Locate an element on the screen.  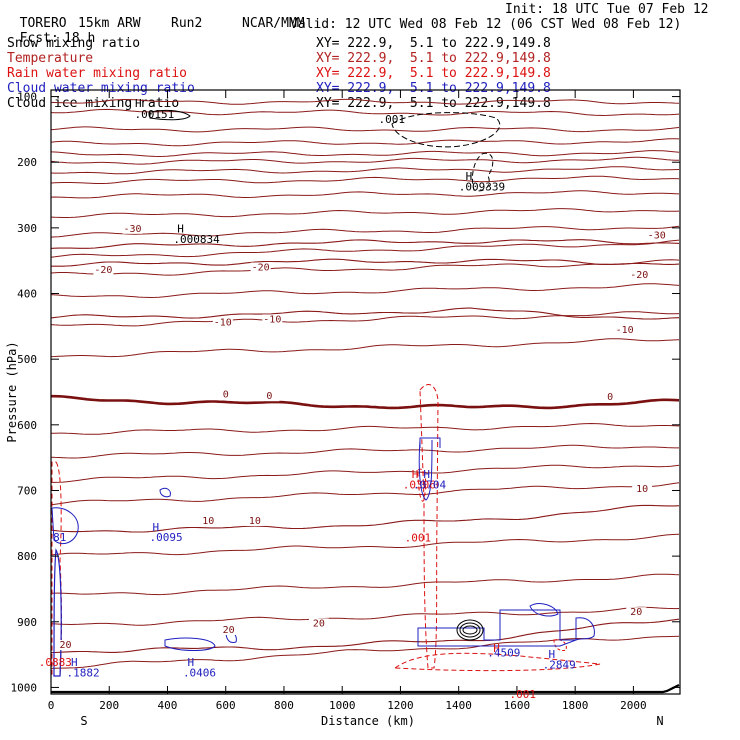
extremum-label: .009339 is located at coordinates (482, 186).